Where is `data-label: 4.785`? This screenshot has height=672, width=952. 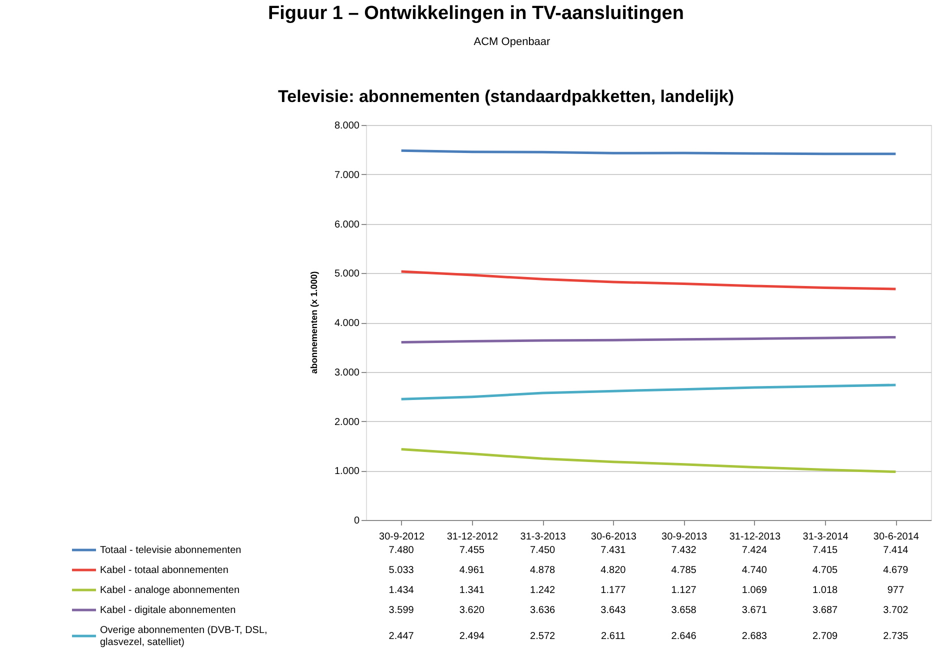
data-label: 4.785 is located at coordinates (684, 570).